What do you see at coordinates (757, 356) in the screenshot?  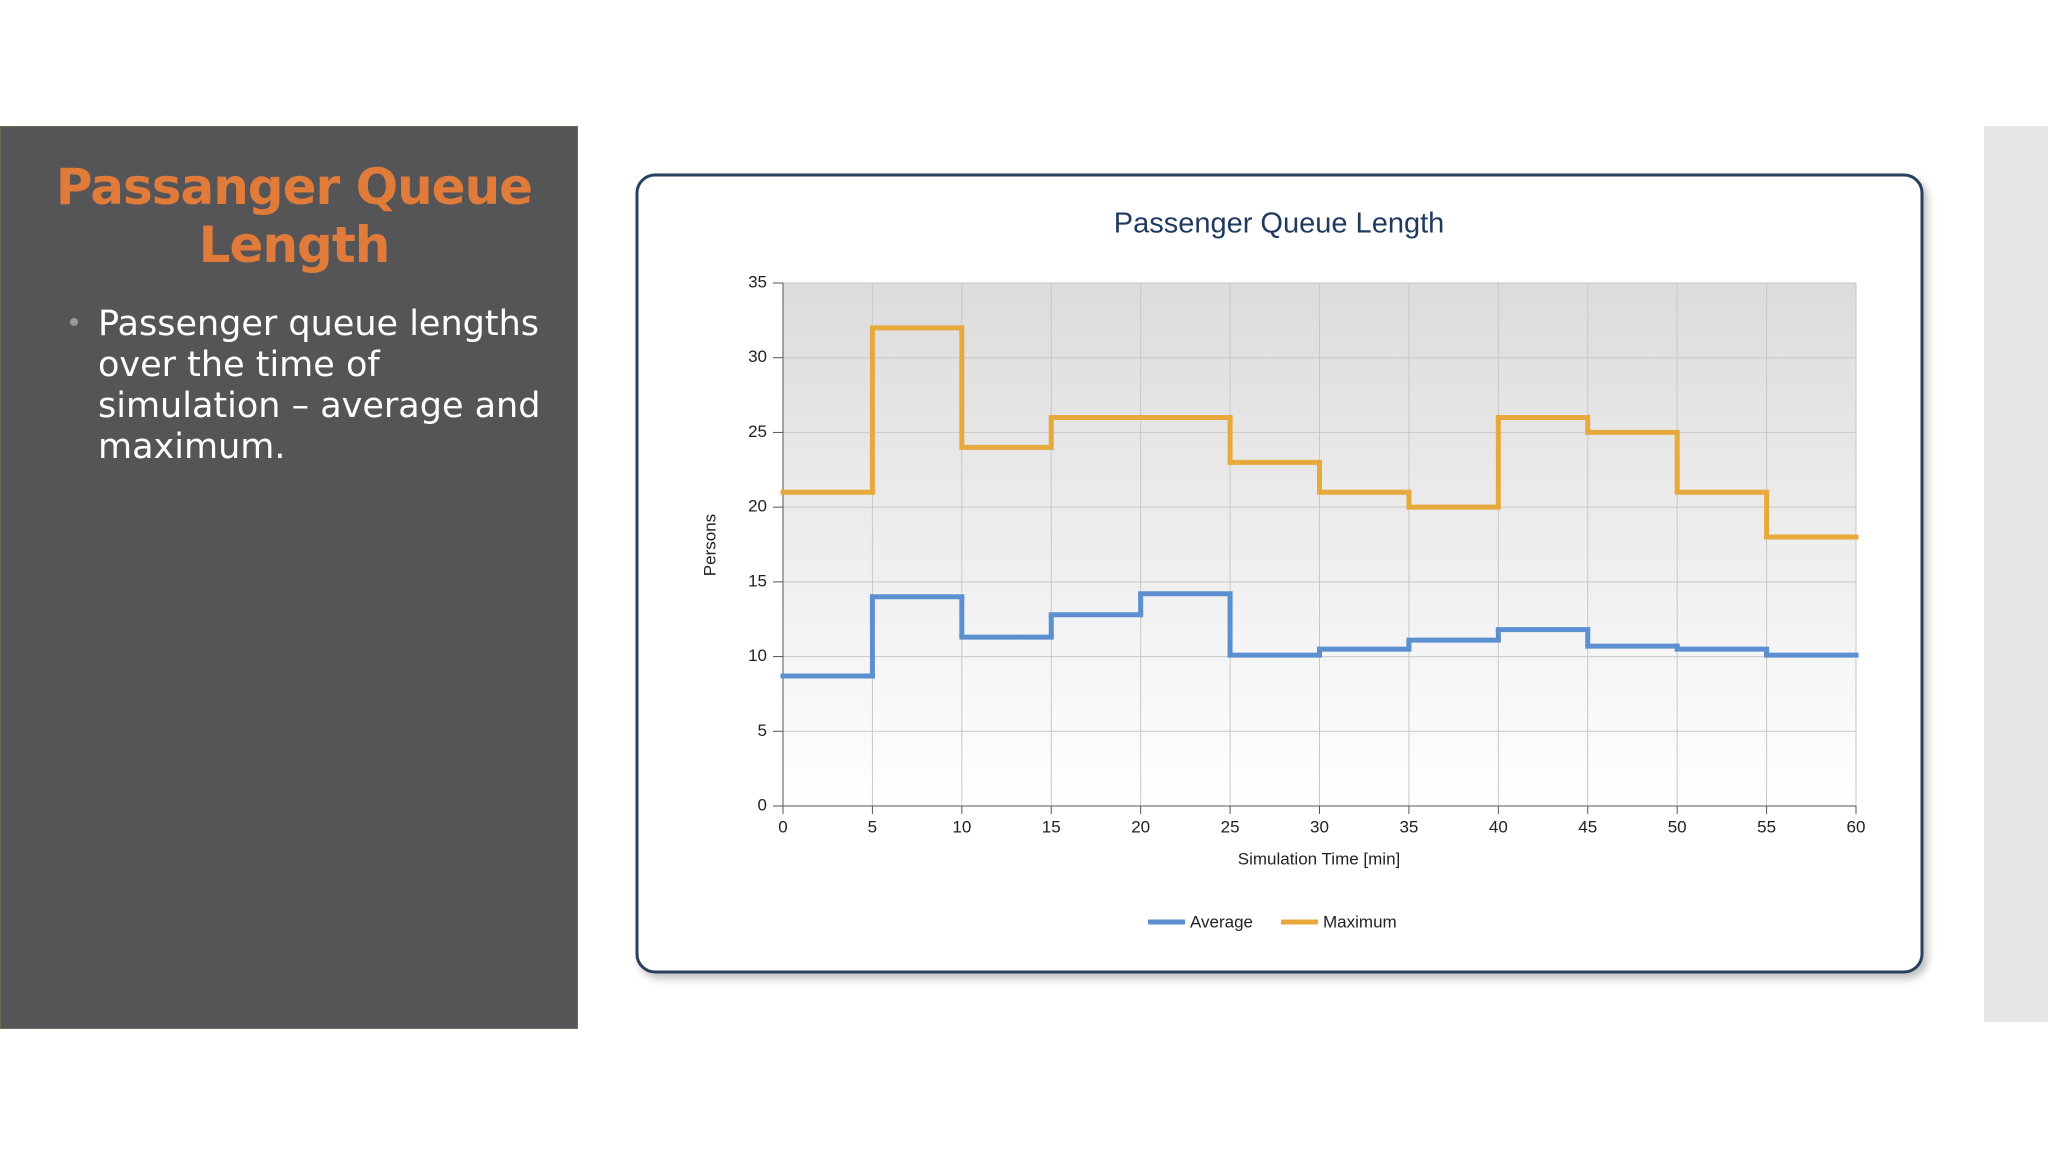 I see `y-tick-label: 30` at bounding box center [757, 356].